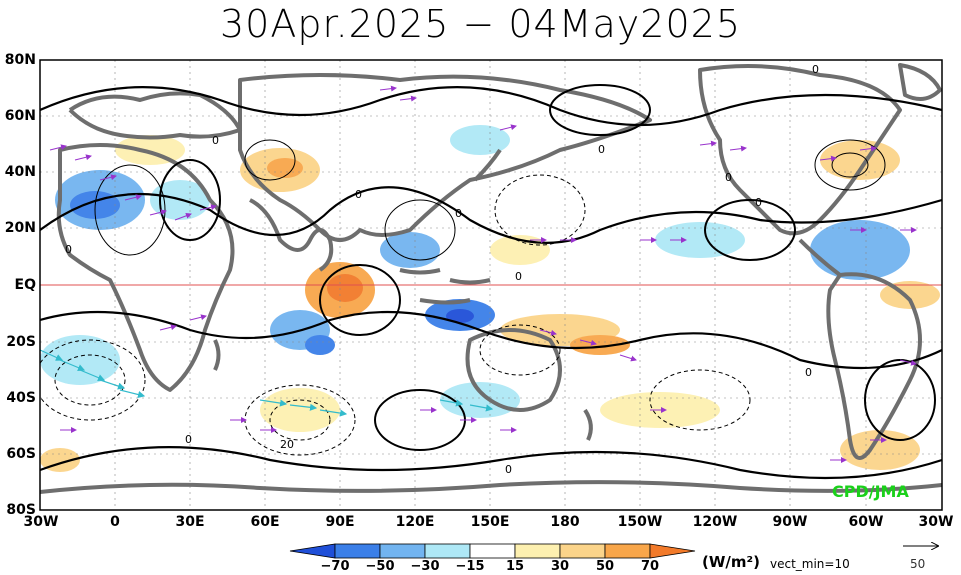 Image resolution: width=961 pixels, height=575 pixels. What do you see at coordinates (21, 342) in the screenshot?
I see `lat-label: 20S` at bounding box center [21, 342].